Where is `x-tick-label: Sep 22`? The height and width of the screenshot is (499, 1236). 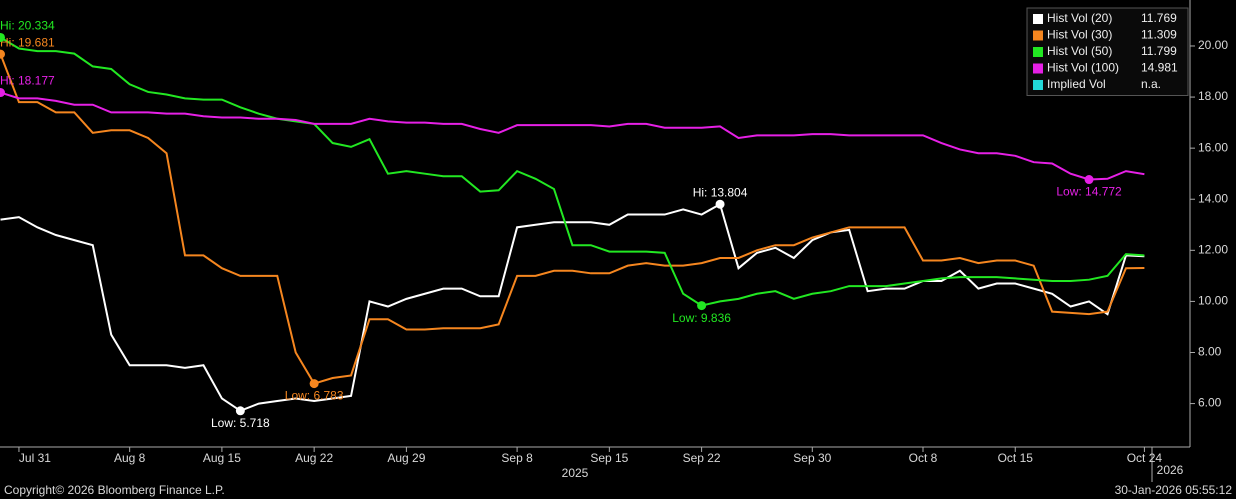
x-tick-label: Sep 22 is located at coordinates (702, 458).